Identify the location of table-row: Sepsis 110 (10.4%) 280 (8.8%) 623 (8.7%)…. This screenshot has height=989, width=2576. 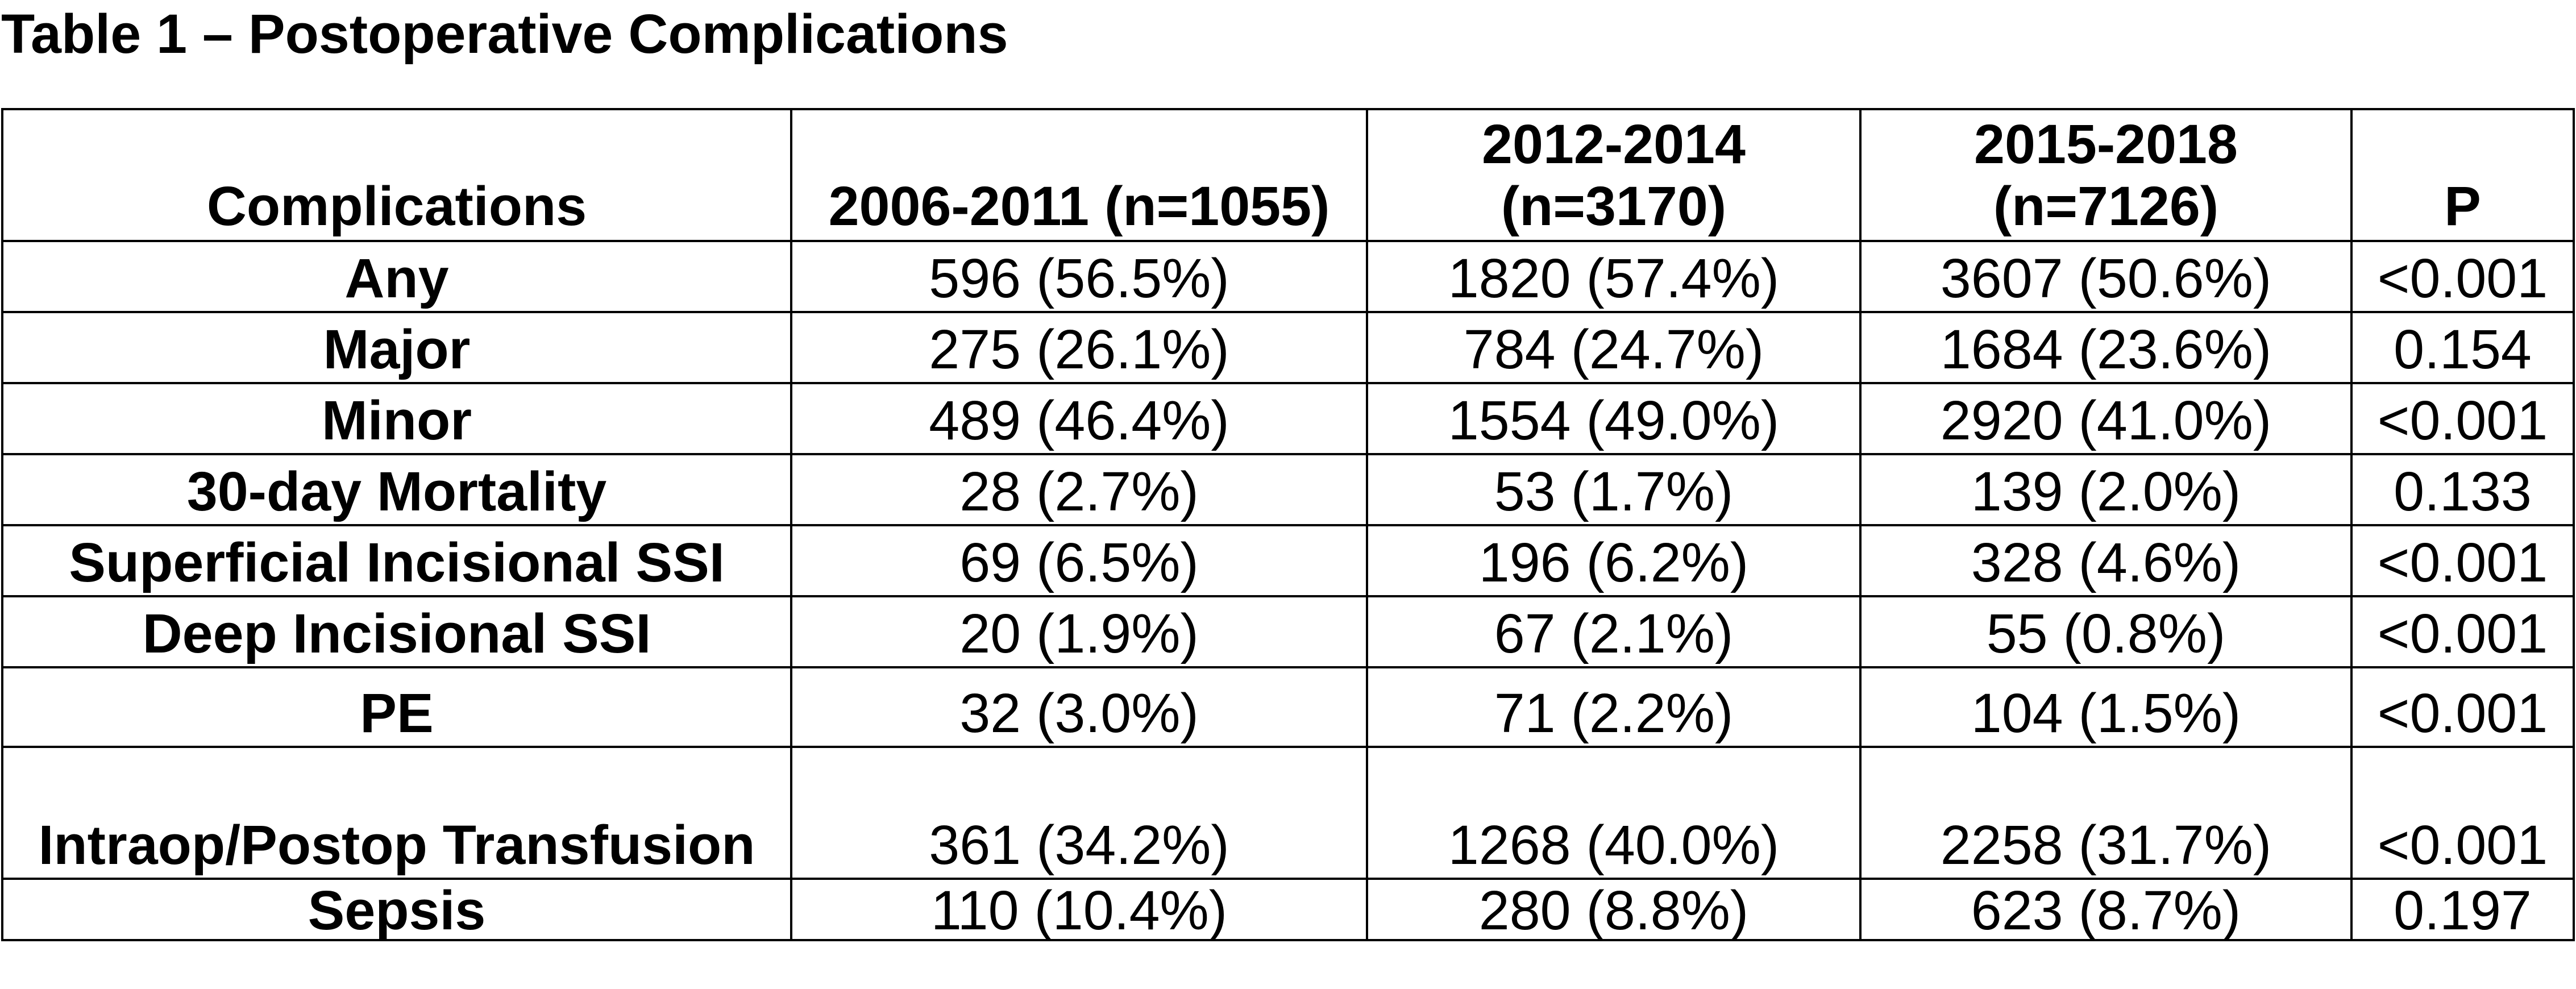
(1288, 910).